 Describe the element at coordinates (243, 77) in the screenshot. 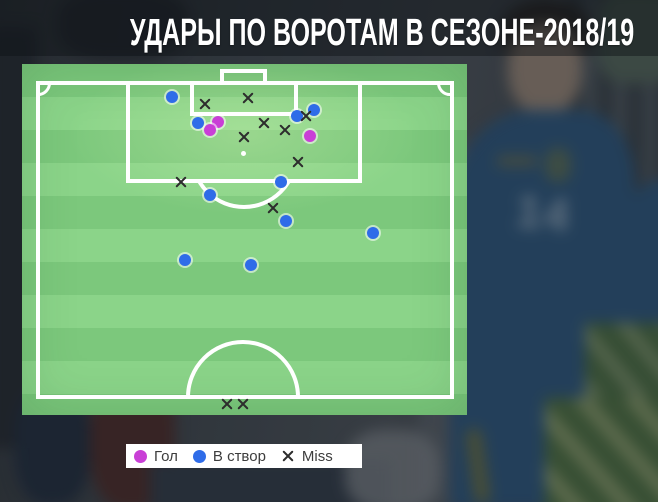

I see `goal-frame` at that location.